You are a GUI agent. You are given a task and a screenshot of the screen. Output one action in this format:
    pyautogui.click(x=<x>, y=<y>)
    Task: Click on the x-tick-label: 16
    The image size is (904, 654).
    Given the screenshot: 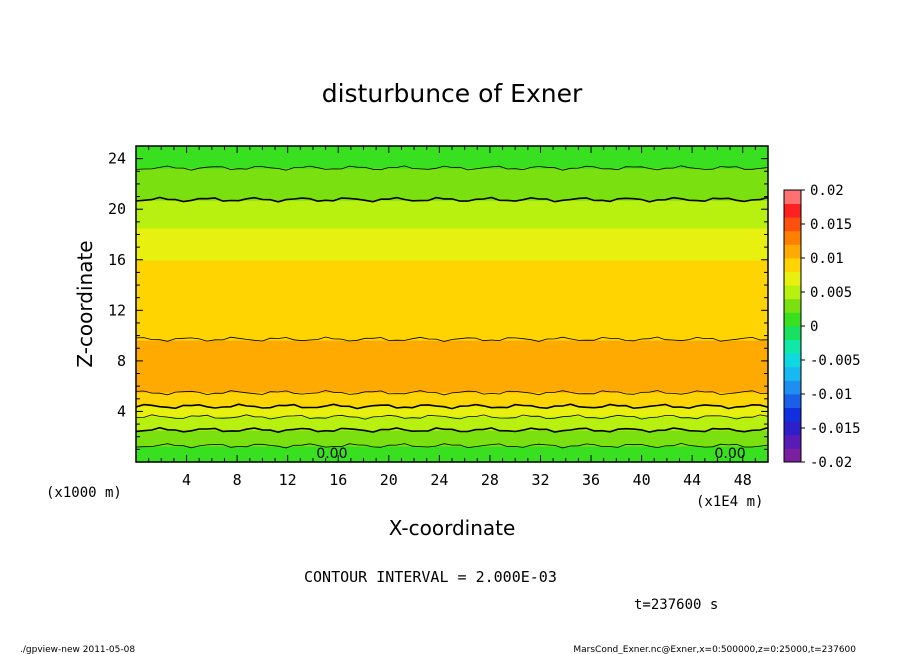 What is the action you would take?
    pyautogui.click(x=338, y=480)
    